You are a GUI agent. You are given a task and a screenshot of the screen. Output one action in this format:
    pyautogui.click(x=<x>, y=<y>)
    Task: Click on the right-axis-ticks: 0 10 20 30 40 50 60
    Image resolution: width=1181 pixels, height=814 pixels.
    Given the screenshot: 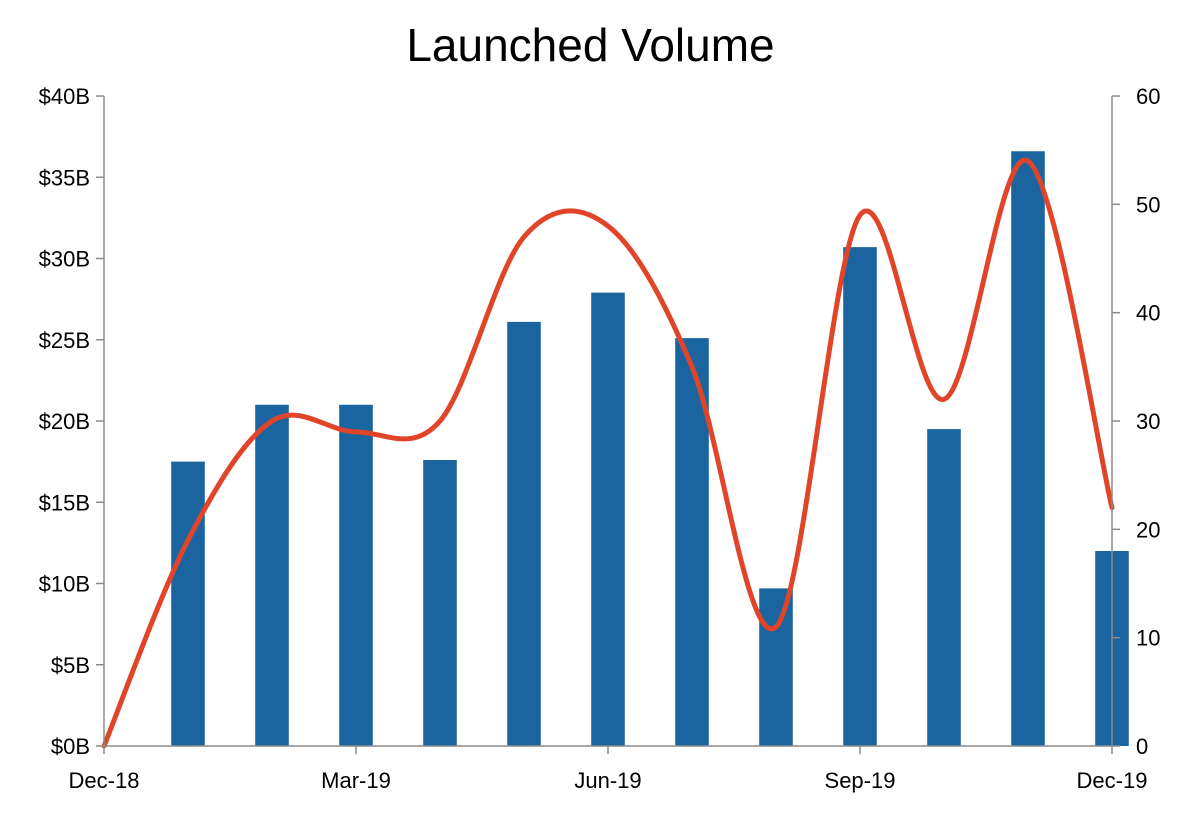 What is the action you would take?
    pyautogui.click(x=1136, y=421)
    